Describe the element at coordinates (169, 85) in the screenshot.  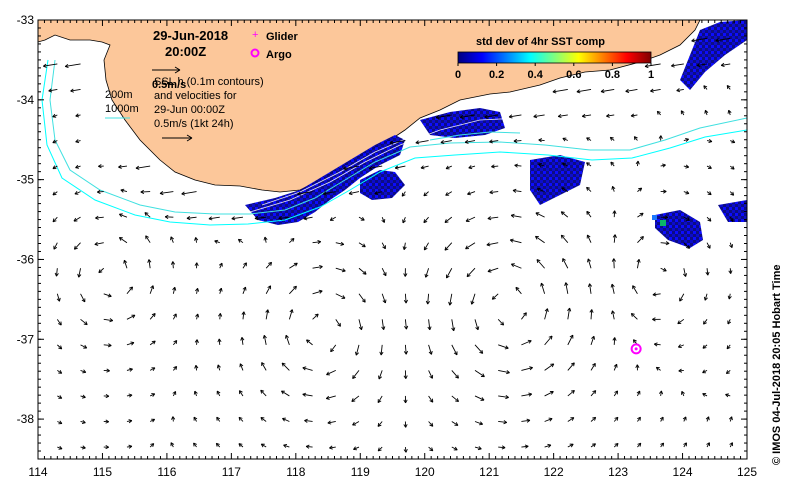
I see `velocity-scale-label: 0.5m/s` at that location.